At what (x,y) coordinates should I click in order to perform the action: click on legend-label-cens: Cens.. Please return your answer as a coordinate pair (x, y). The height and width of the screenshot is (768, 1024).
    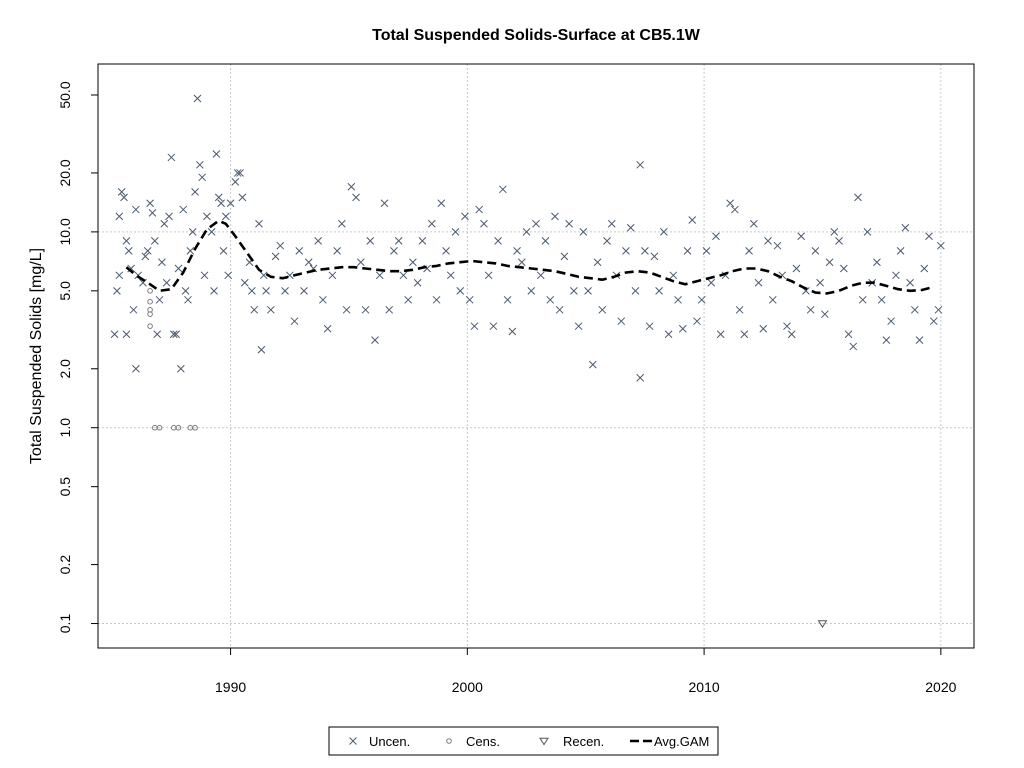
    Looking at the image, I should click on (483, 741).